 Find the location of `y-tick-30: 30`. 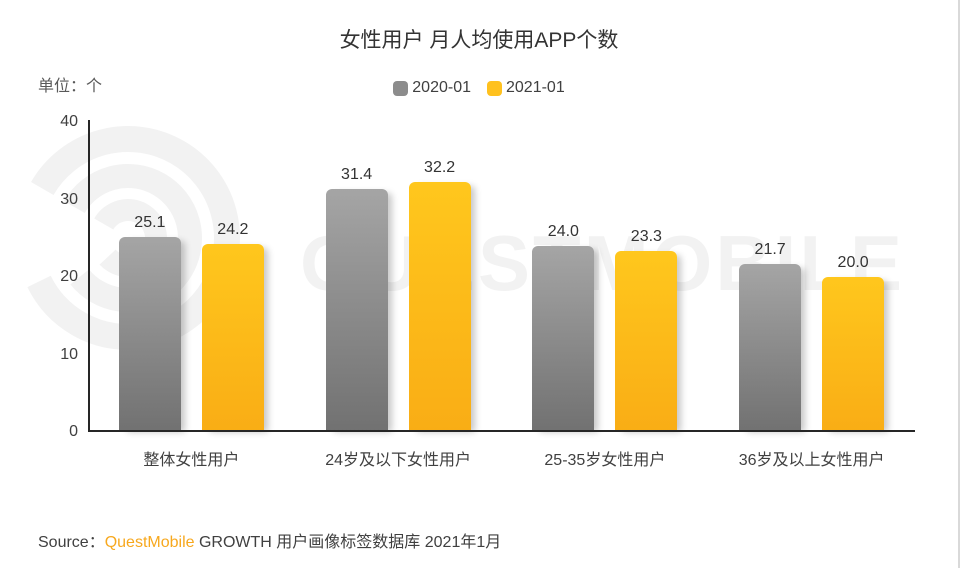

y-tick-30: 30 is located at coordinates (69, 199).